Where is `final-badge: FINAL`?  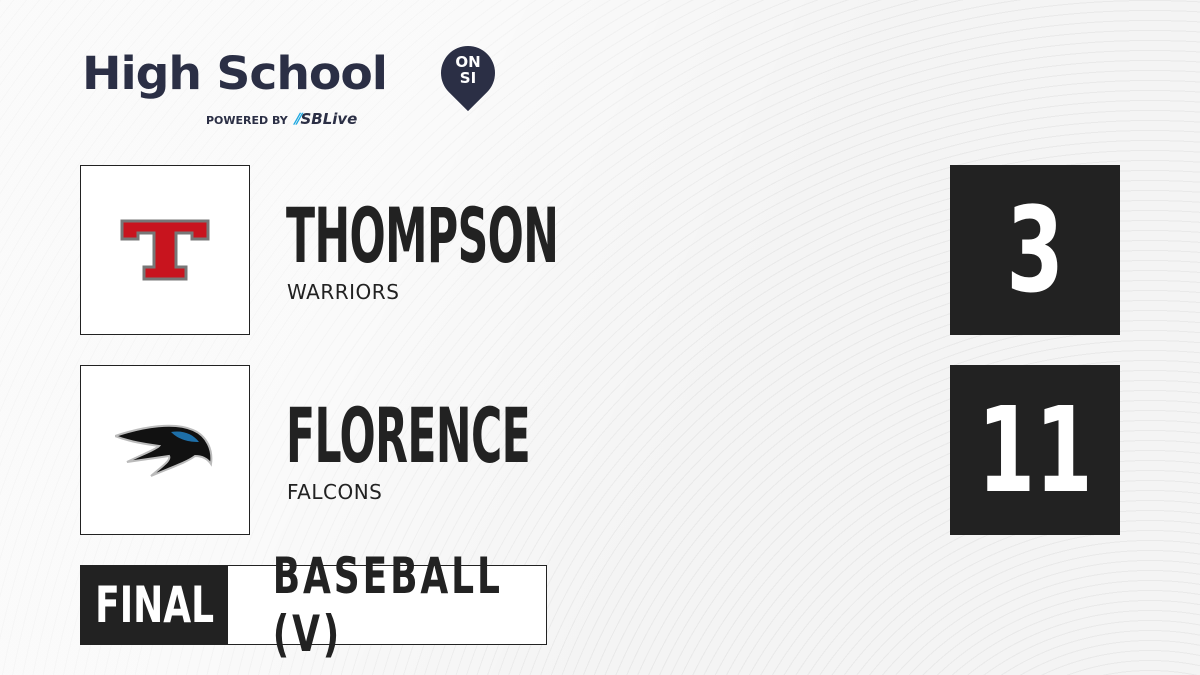 final-badge: FINAL is located at coordinates (154, 605).